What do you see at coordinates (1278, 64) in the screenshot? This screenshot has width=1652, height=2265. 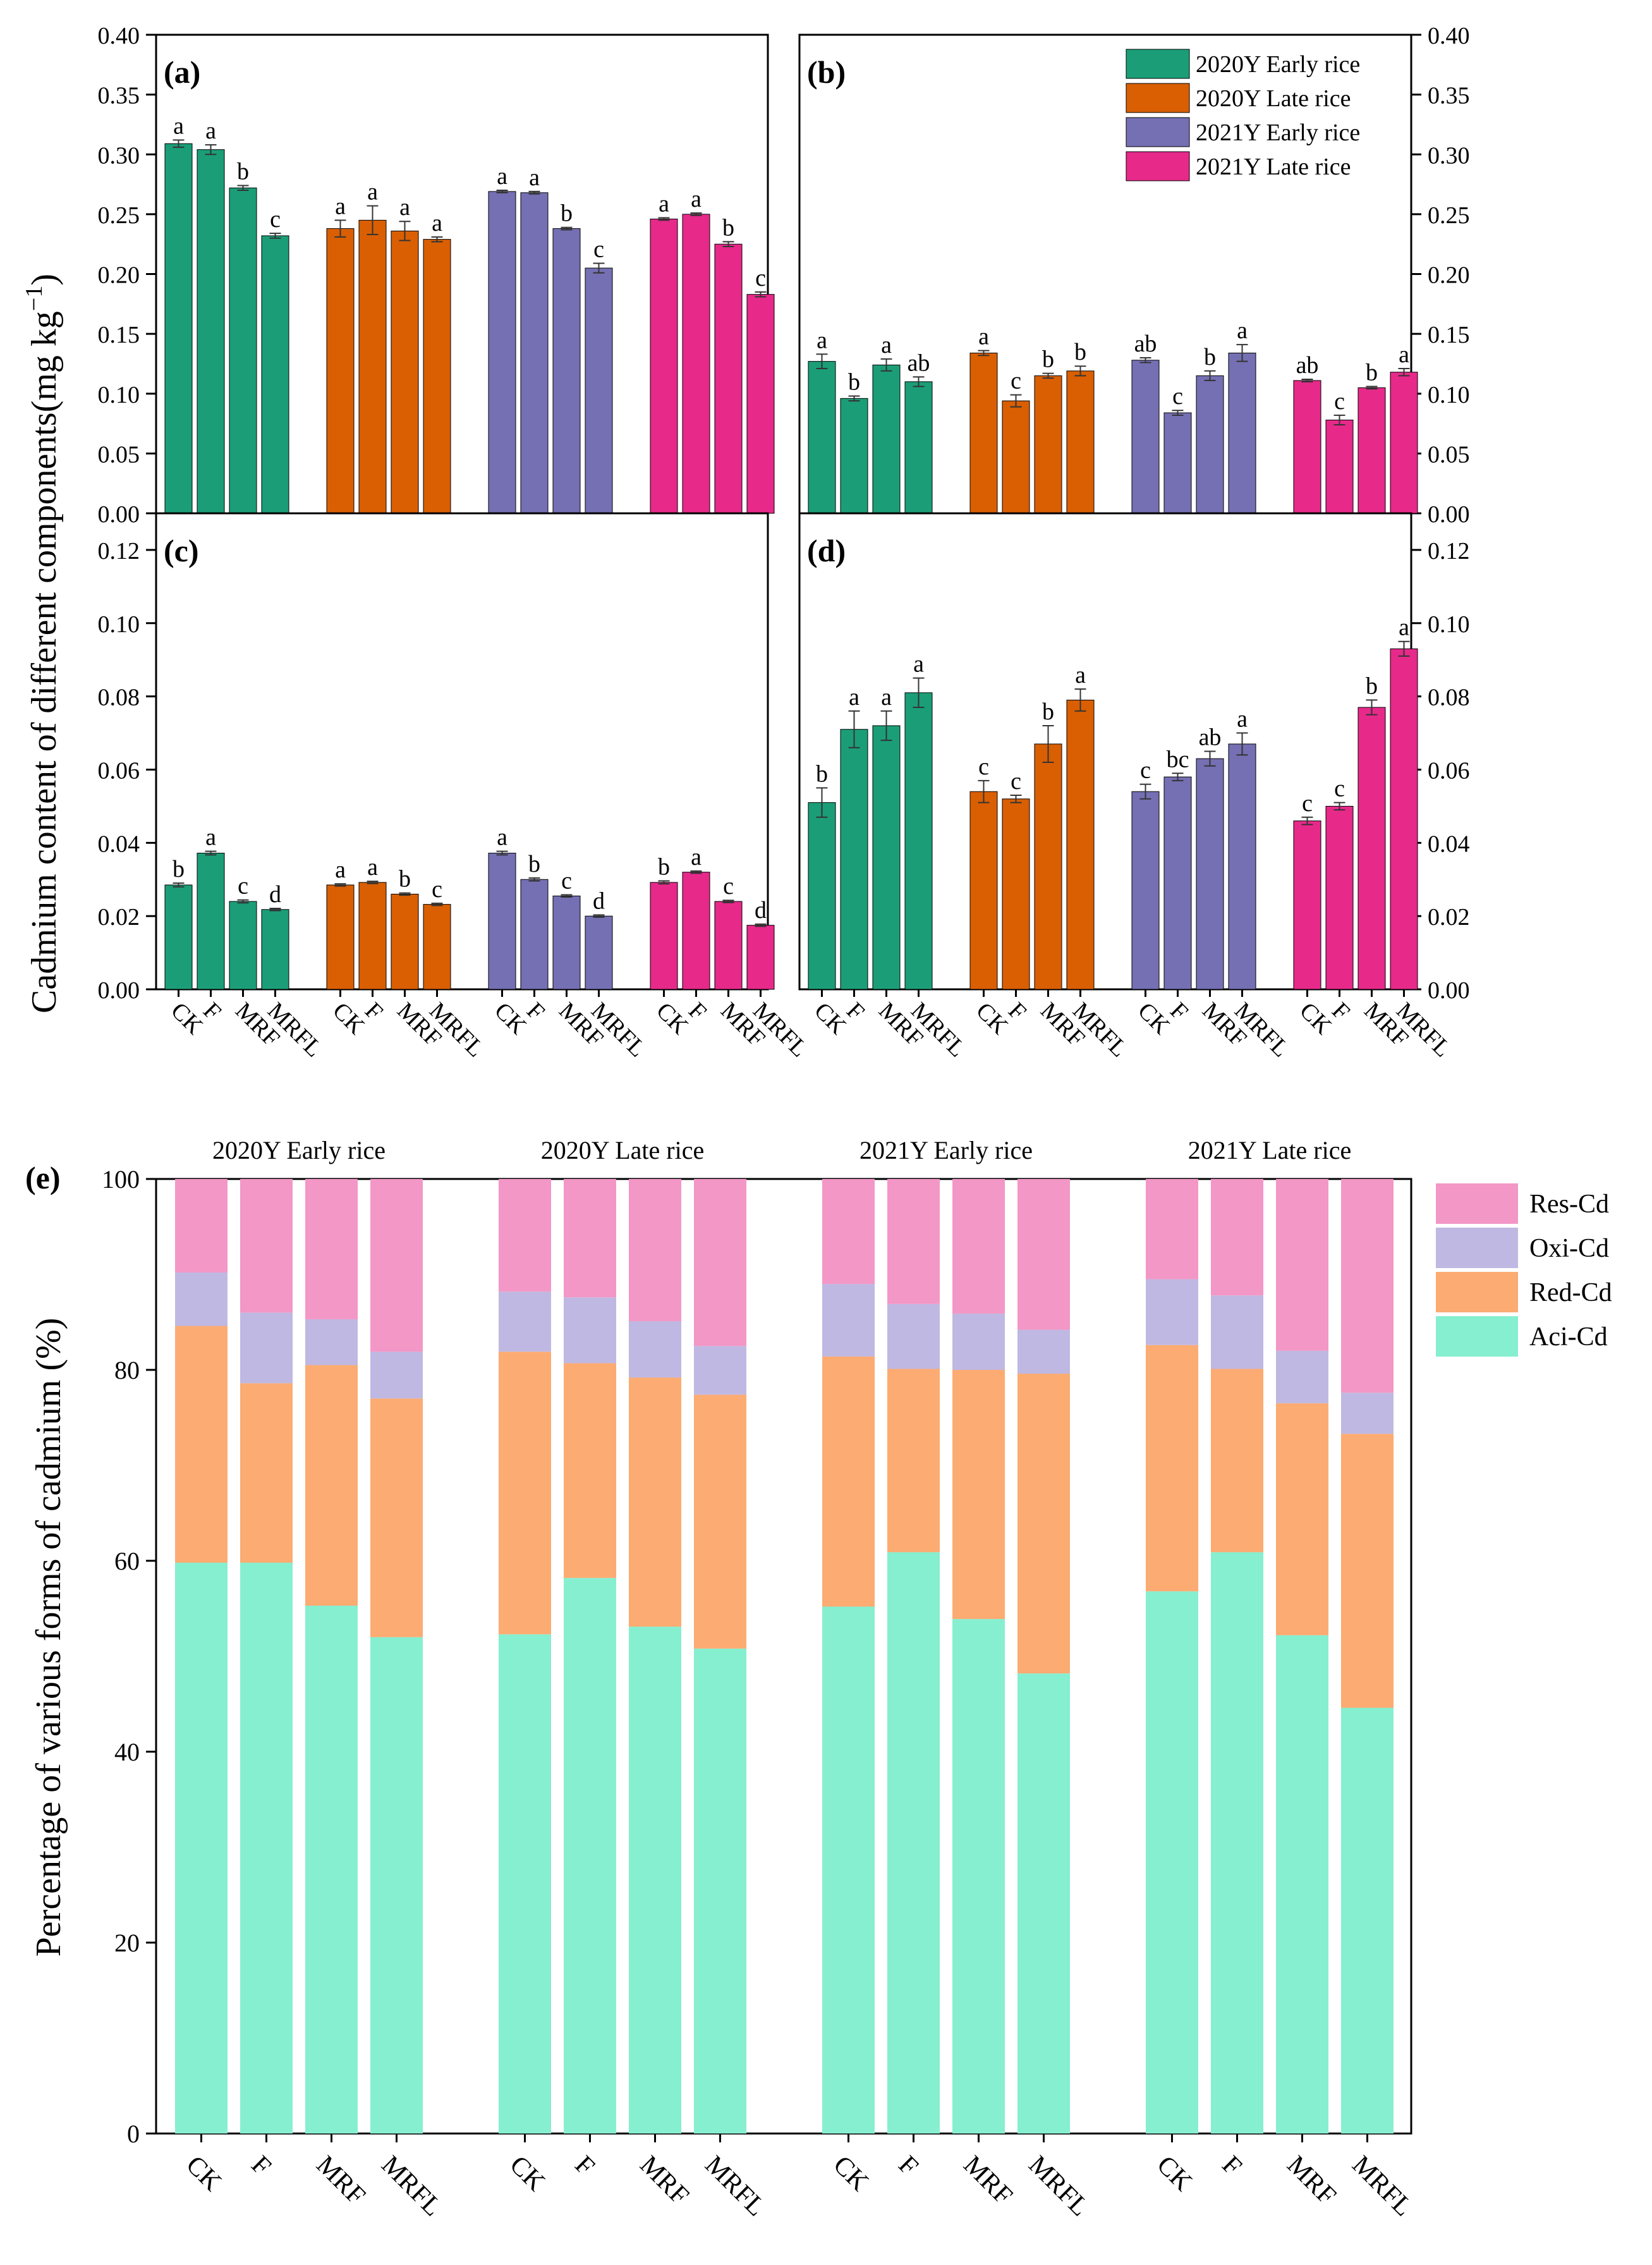 I see `legend-label: 2020Y Early rice` at bounding box center [1278, 64].